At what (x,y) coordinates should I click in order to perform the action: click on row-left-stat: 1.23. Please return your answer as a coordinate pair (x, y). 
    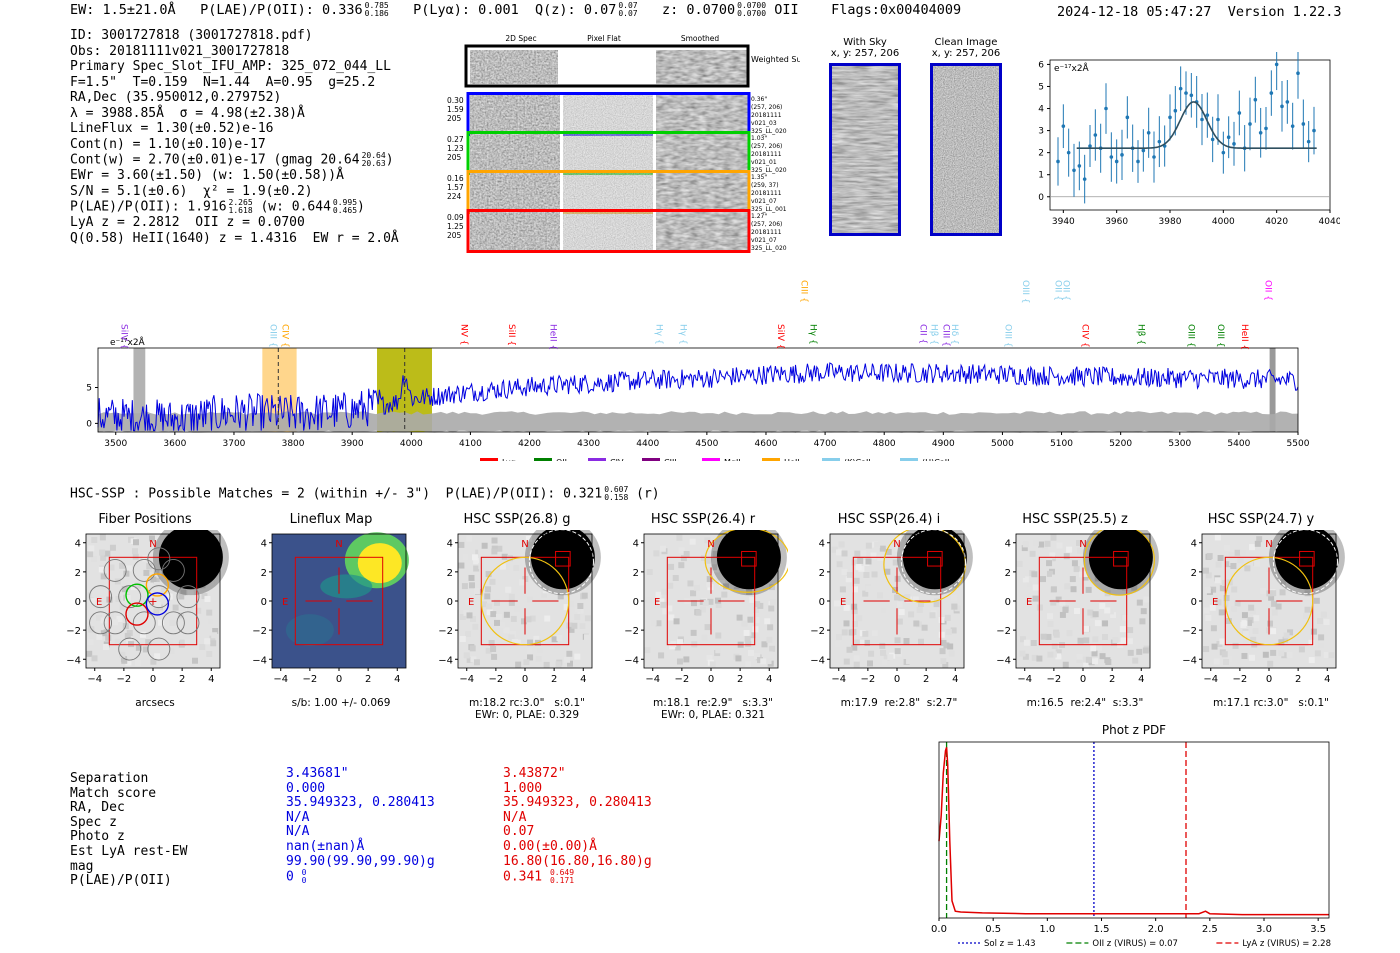
    Looking at the image, I should click on (455, 148).